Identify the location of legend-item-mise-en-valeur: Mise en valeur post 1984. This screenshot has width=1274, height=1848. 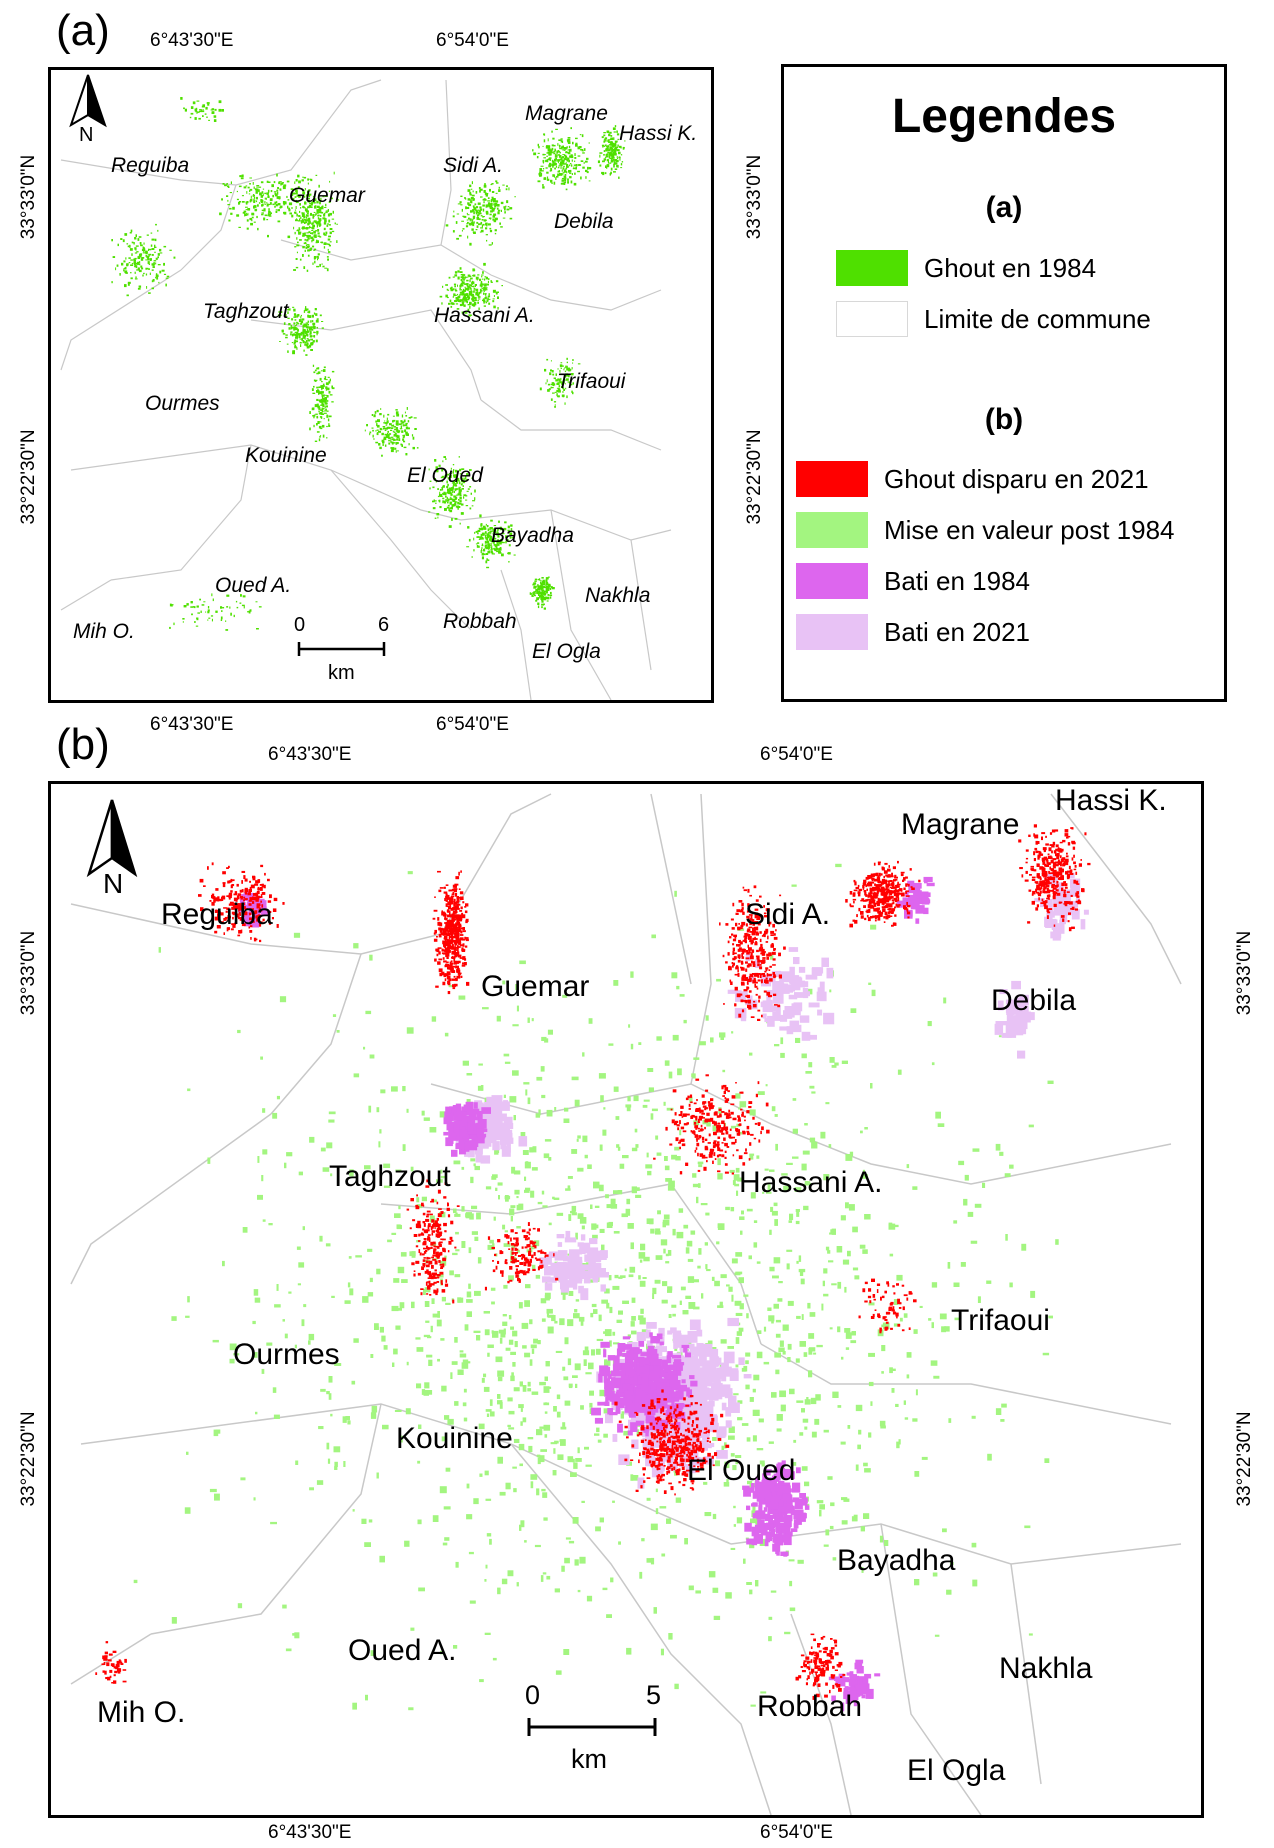
(1006, 531).